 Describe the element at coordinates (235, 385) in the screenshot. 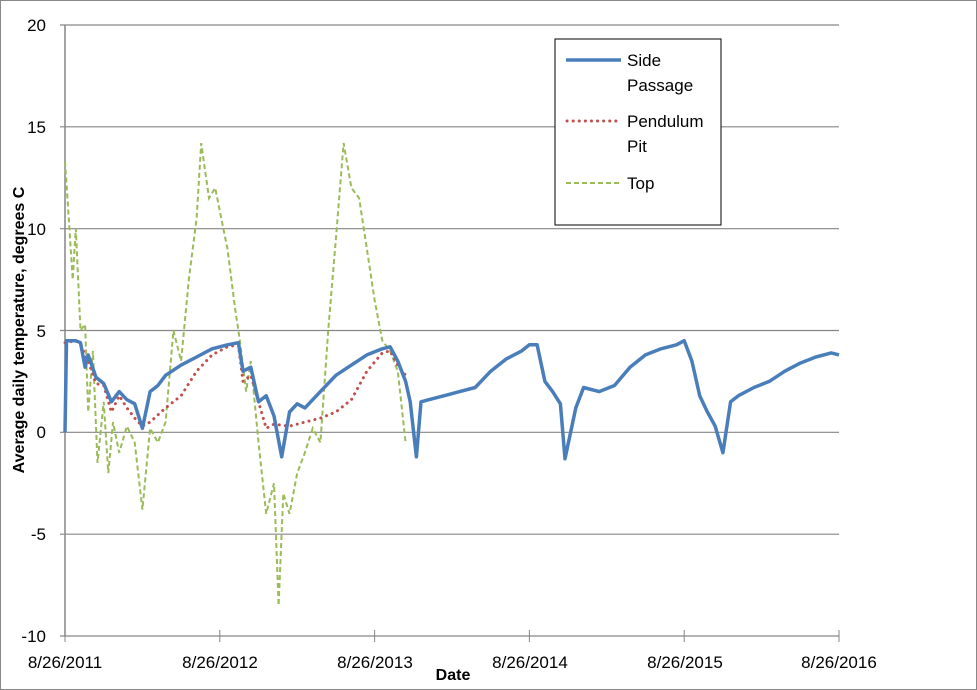

I see `series-pendulum-pit-line` at that location.